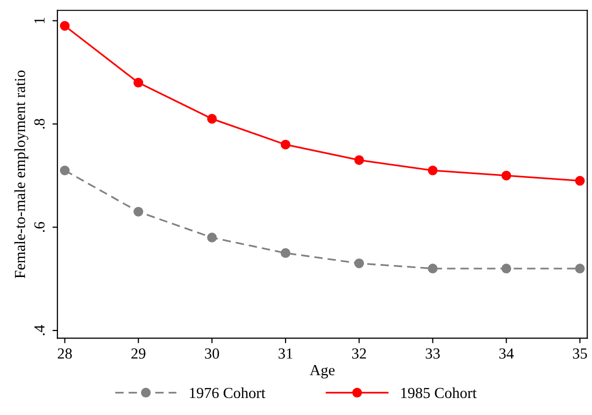 The image size is (592, 415). I want to click on x-tick-label: 30, so click(212, 353).